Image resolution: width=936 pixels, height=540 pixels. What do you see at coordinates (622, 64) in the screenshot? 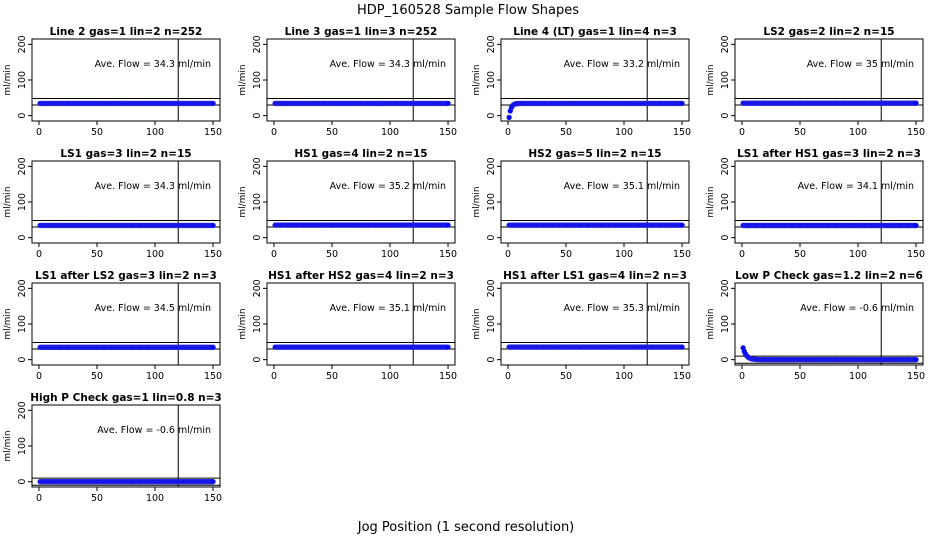
I see `average-flow-annotation: Ave. Flow = 33.2 ml/min` at bounding box center [622, 64].